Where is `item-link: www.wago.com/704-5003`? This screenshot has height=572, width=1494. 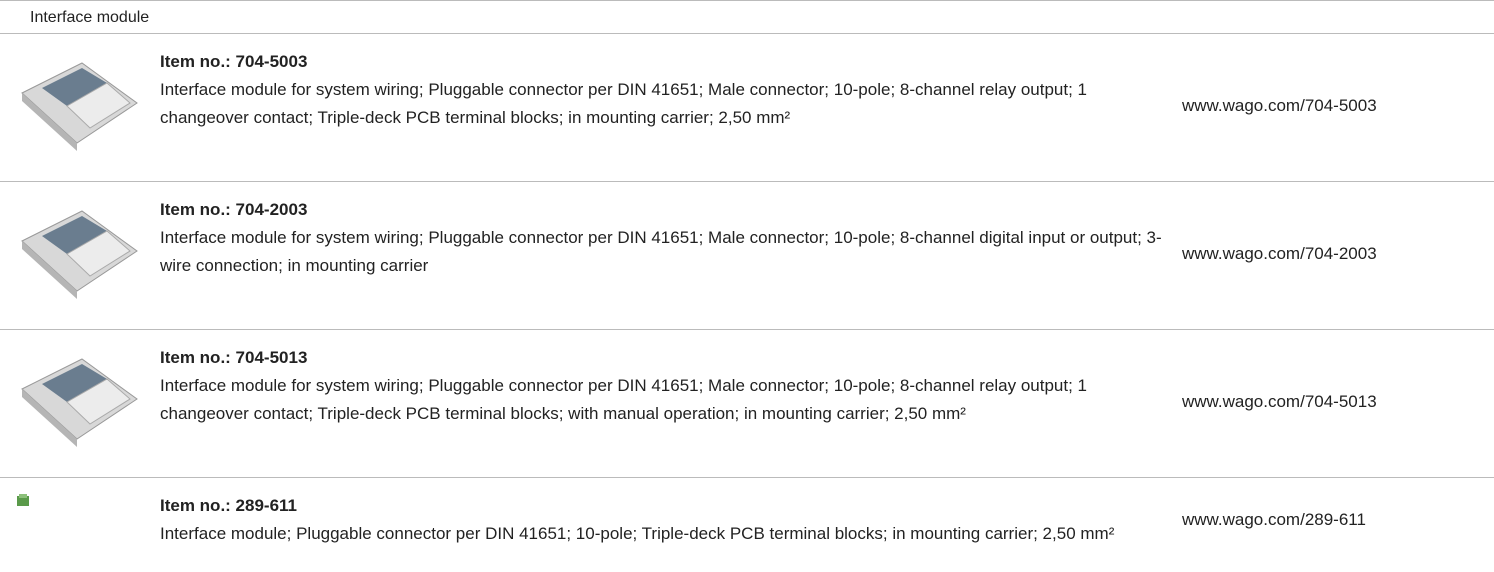
item-link: www.wago.com/704-5003 is located at coordinates (1279, 105).